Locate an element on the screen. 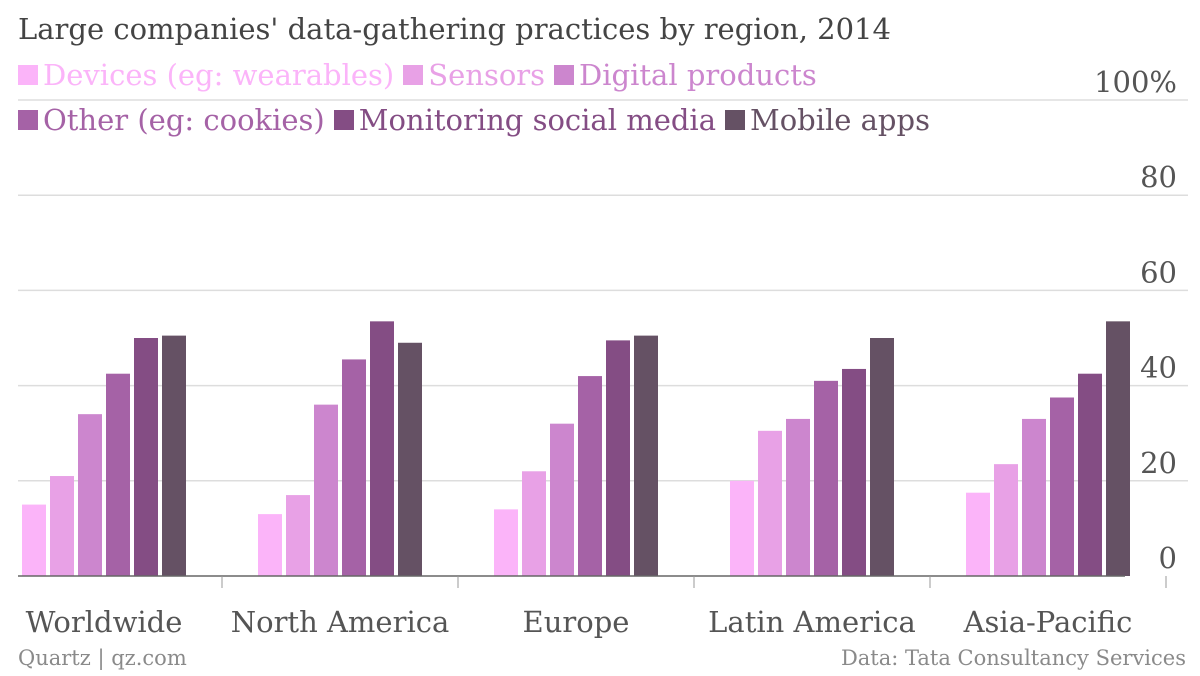 This screenshot has width=1200, height=676. legend-item-mobile-apps: Mobile apps is located at coordinates (827, 120).